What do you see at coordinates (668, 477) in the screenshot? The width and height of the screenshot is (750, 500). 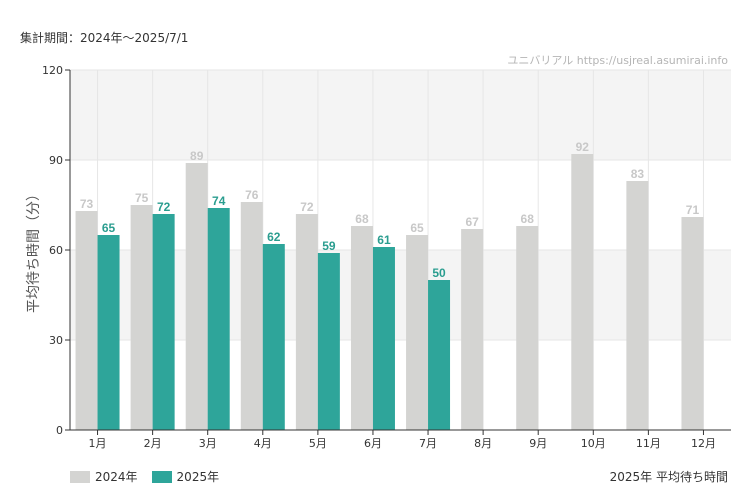 I see `footer-title: 2025年 平均待ち時間` at bounding box center [668, 477].